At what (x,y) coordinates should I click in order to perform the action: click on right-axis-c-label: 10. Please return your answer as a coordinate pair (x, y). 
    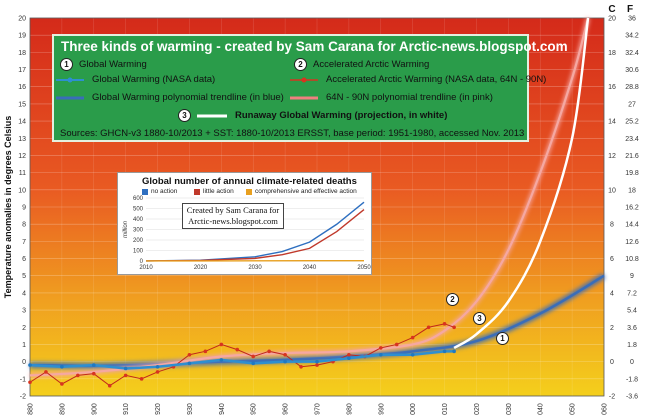
    Looking at the image, I should click on (612, 190).